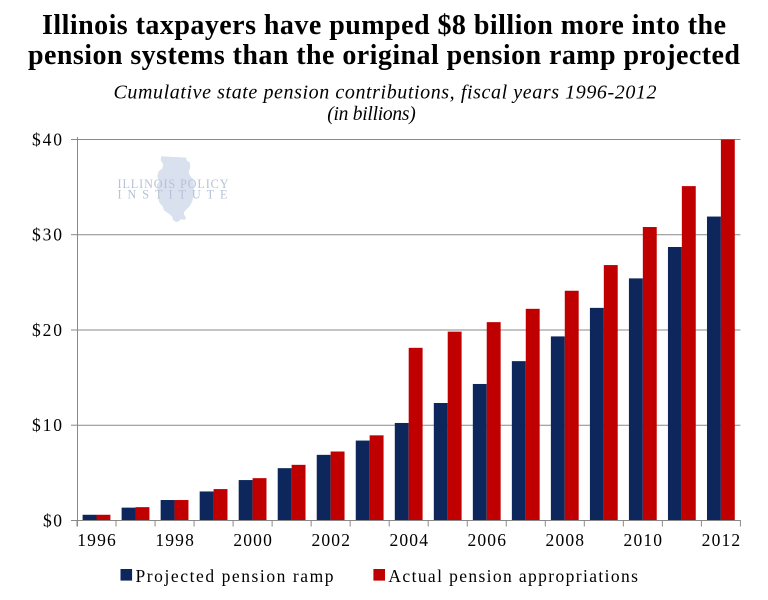 The width and height of the screenshot is (768, 600). I want to click on svg-text: Actual pension appropriations, so click(513, 576).